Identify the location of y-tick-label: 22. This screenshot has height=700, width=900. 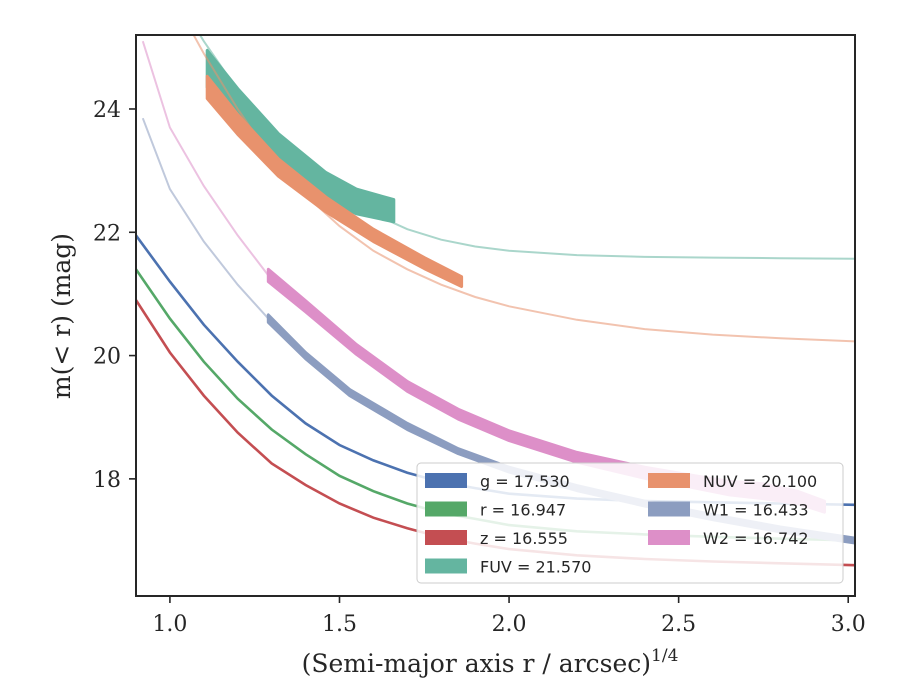
(107, 233).